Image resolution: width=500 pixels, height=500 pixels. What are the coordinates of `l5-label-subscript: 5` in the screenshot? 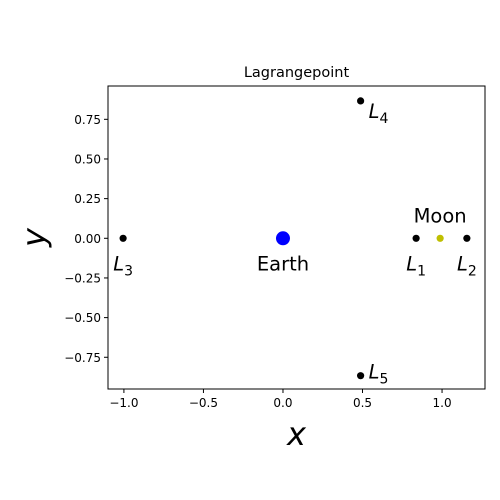 It's located at (383, 380).